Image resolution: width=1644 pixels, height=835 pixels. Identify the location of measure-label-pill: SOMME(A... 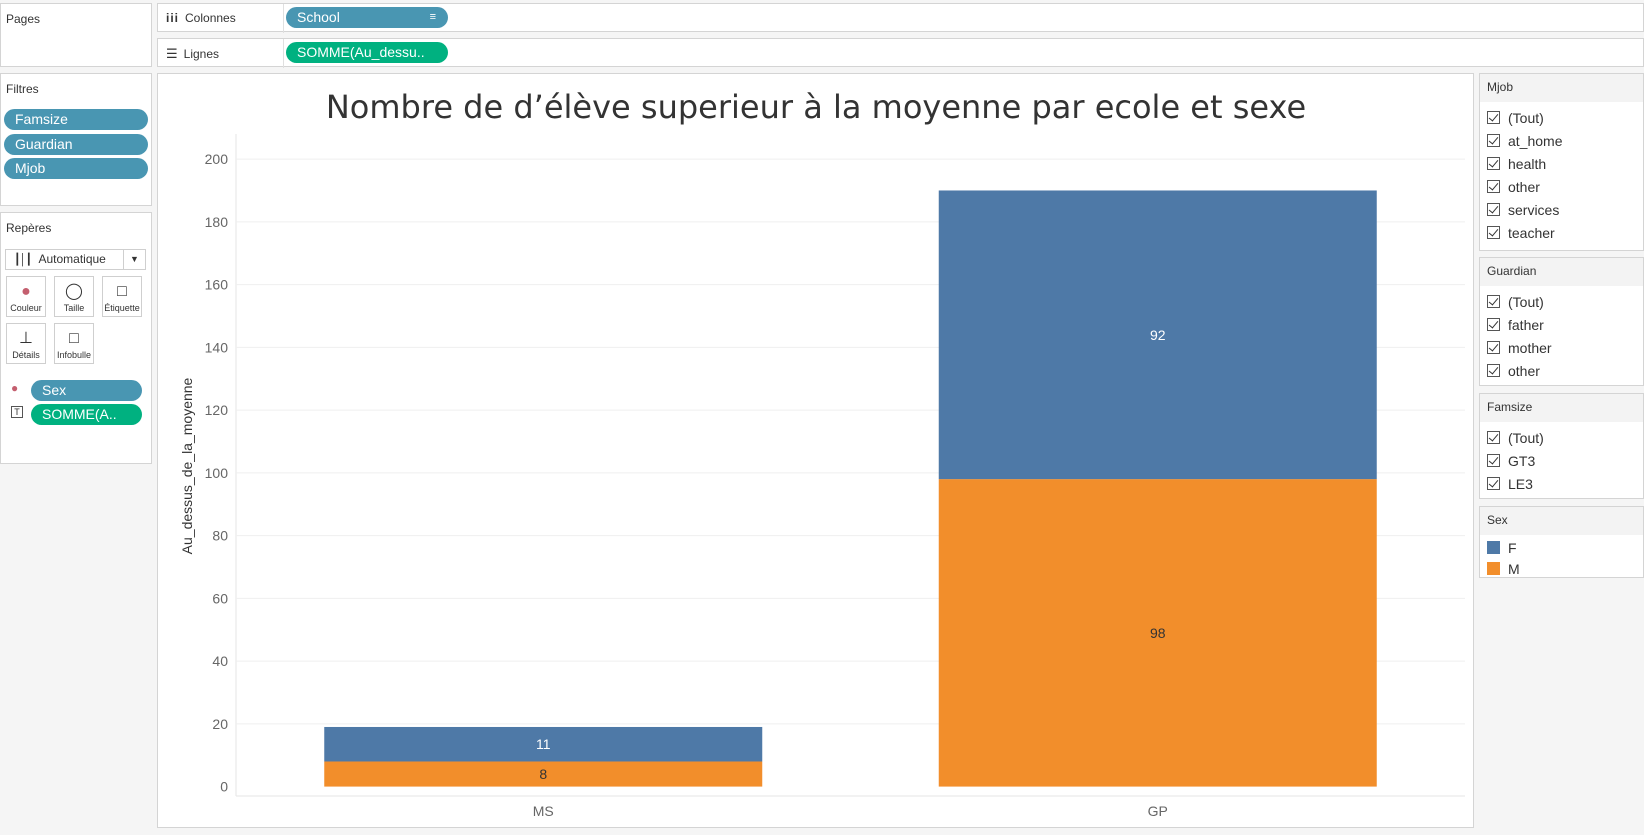
(86, 414).